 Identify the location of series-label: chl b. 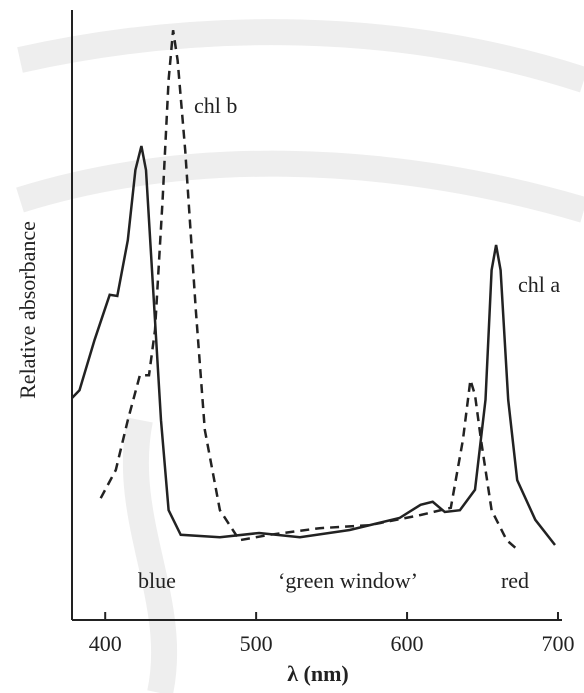
(215, 105).